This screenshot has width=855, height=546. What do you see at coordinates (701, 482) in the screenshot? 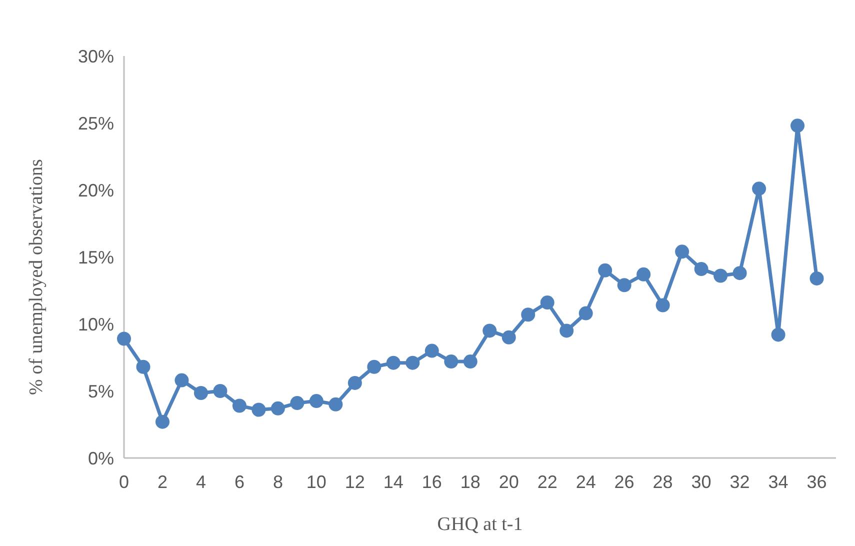
I see `x-tick-label: 30` at bounding box center [701, 482].